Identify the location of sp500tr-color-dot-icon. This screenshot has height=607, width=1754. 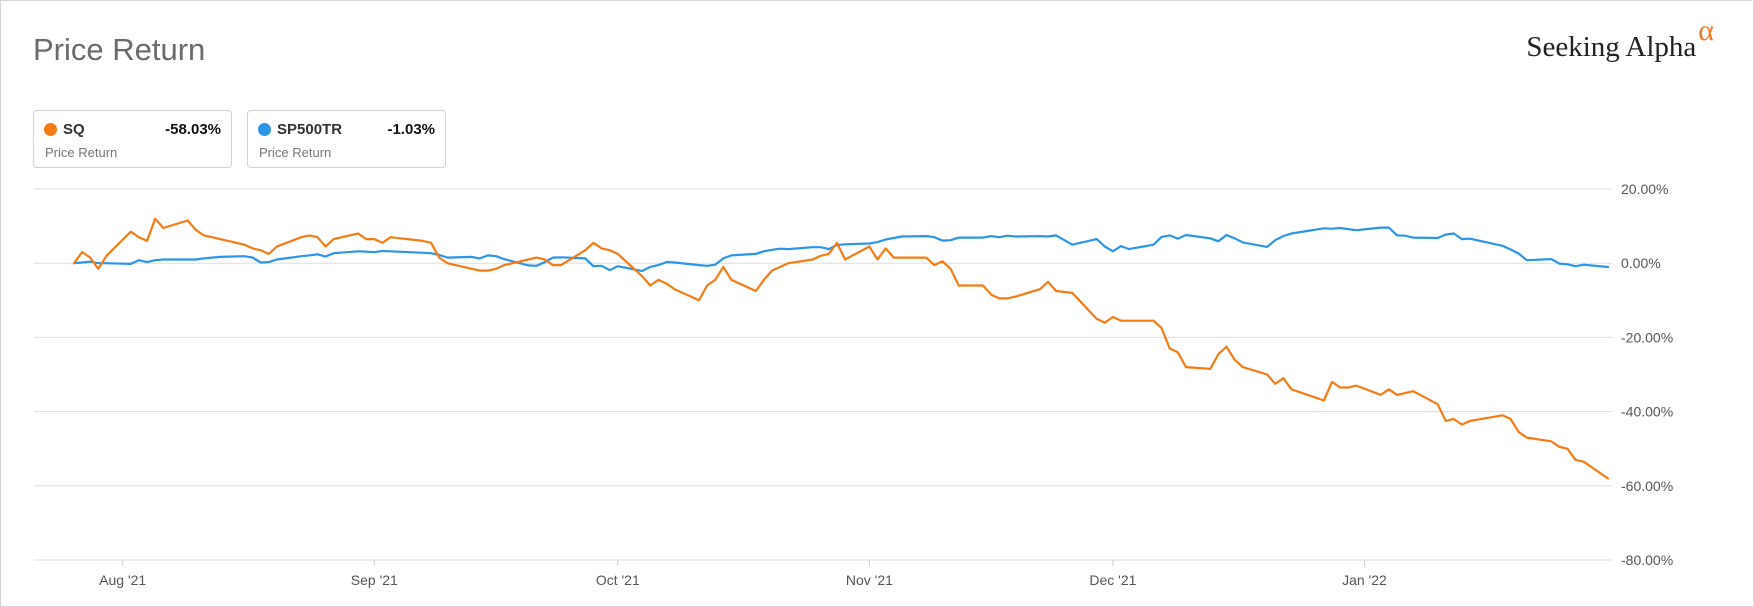
(264, 129).